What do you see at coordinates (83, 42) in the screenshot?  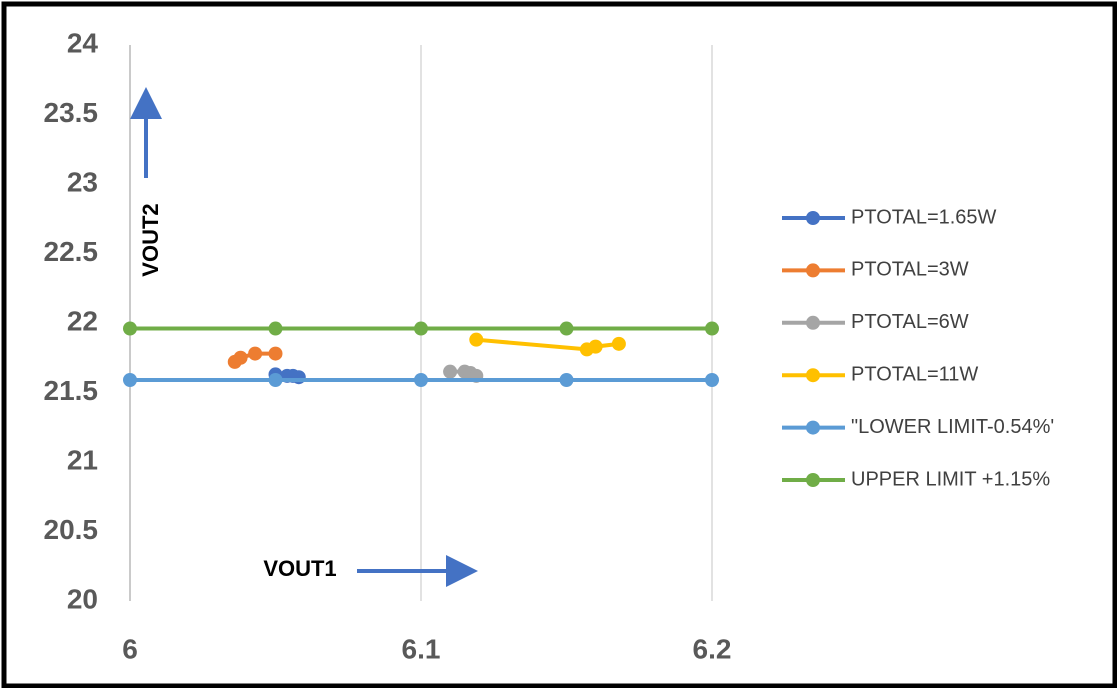 I see `y-tick-label: 24` at bounding box center [83, 42].